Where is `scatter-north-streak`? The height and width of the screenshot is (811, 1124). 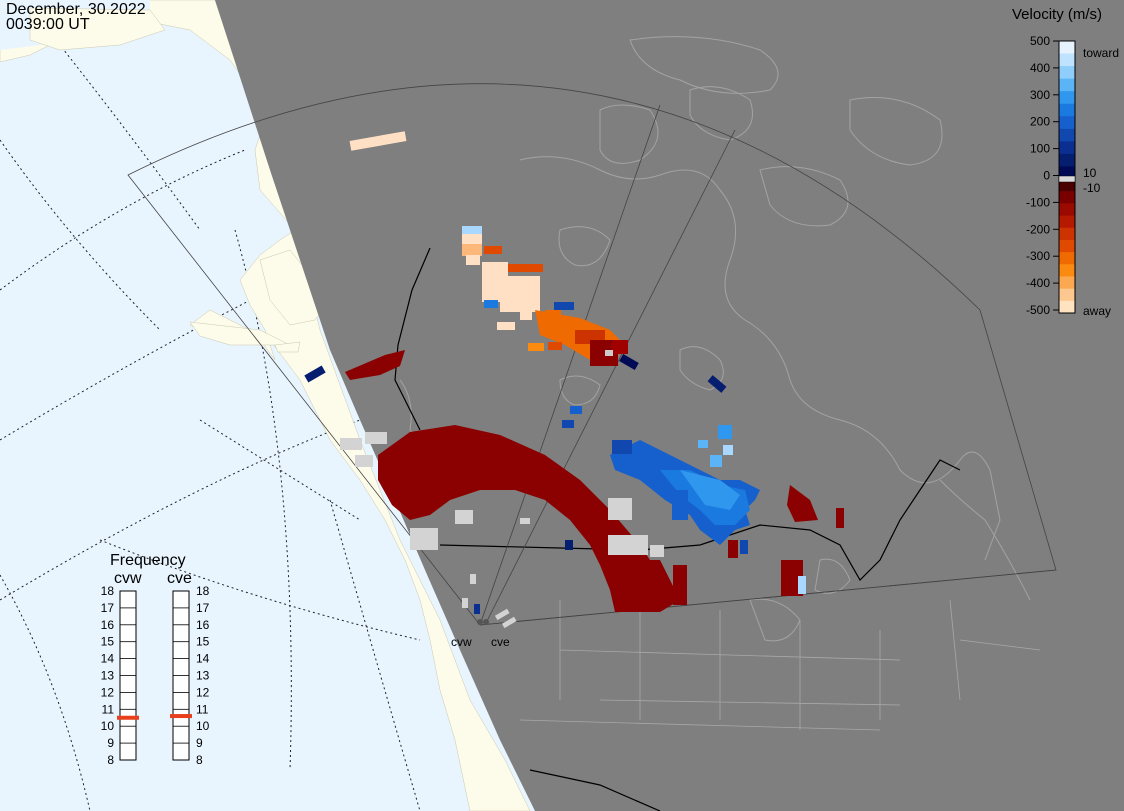
scatter-north-streak is located at coordinates (494, 250).